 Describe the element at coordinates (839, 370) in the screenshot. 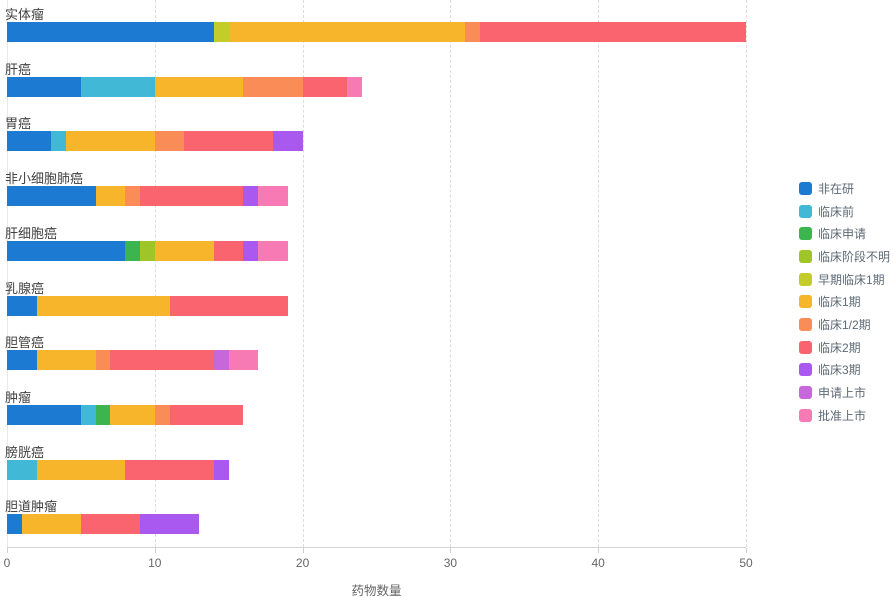

I see `legend-label: 临床3期` at that location.